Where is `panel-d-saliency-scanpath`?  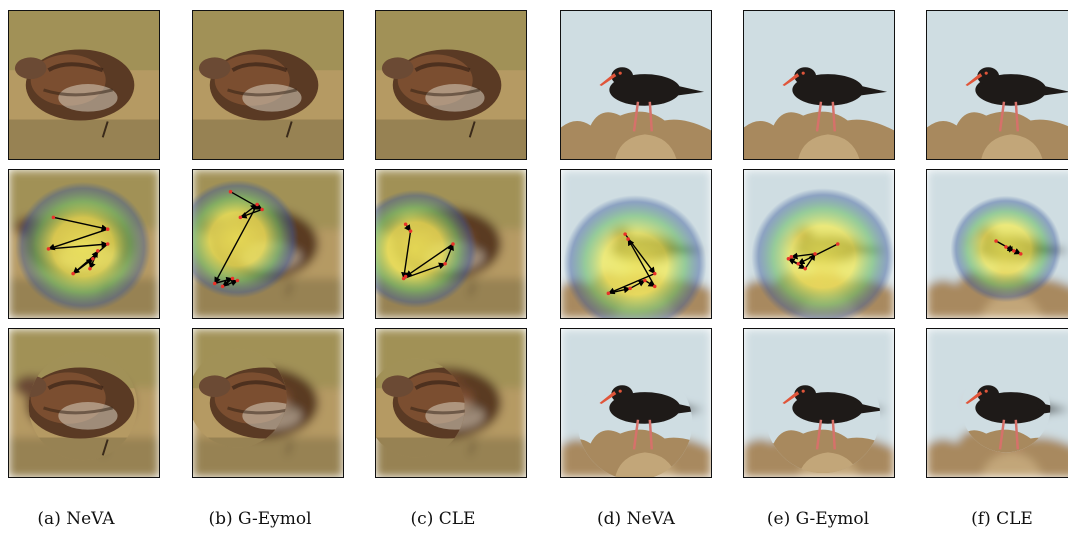
panel-d-saliency-scanpath is located at coordinates (636, 244).